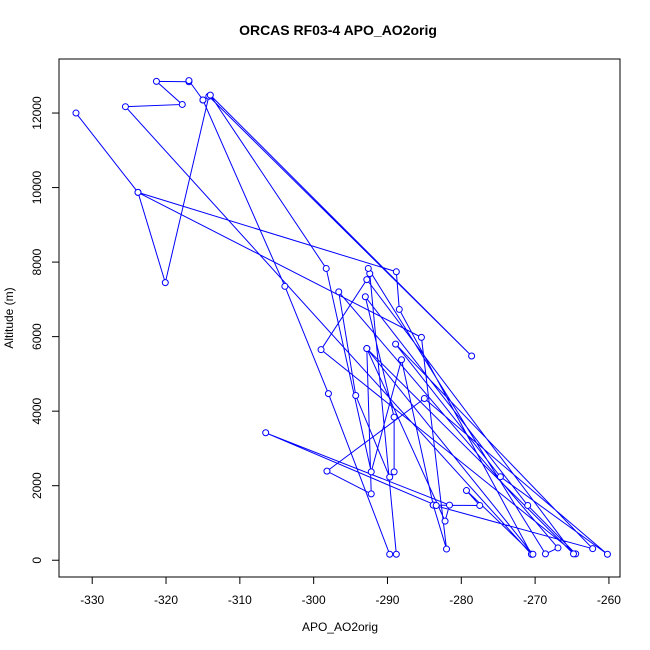  What do you see at coordinates (338, 30) in the screenshot?
I see `chart-title: ORCAS RF03-4 APO_AO2orig` at bounding box center [338, 30].